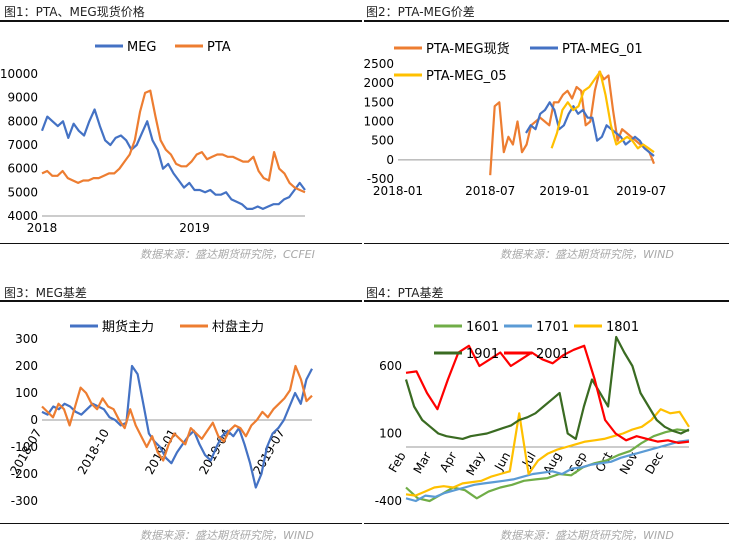 This screenshot has height=547, width=729. I want to click on x-tick-label: 2019, so click(194, 228).